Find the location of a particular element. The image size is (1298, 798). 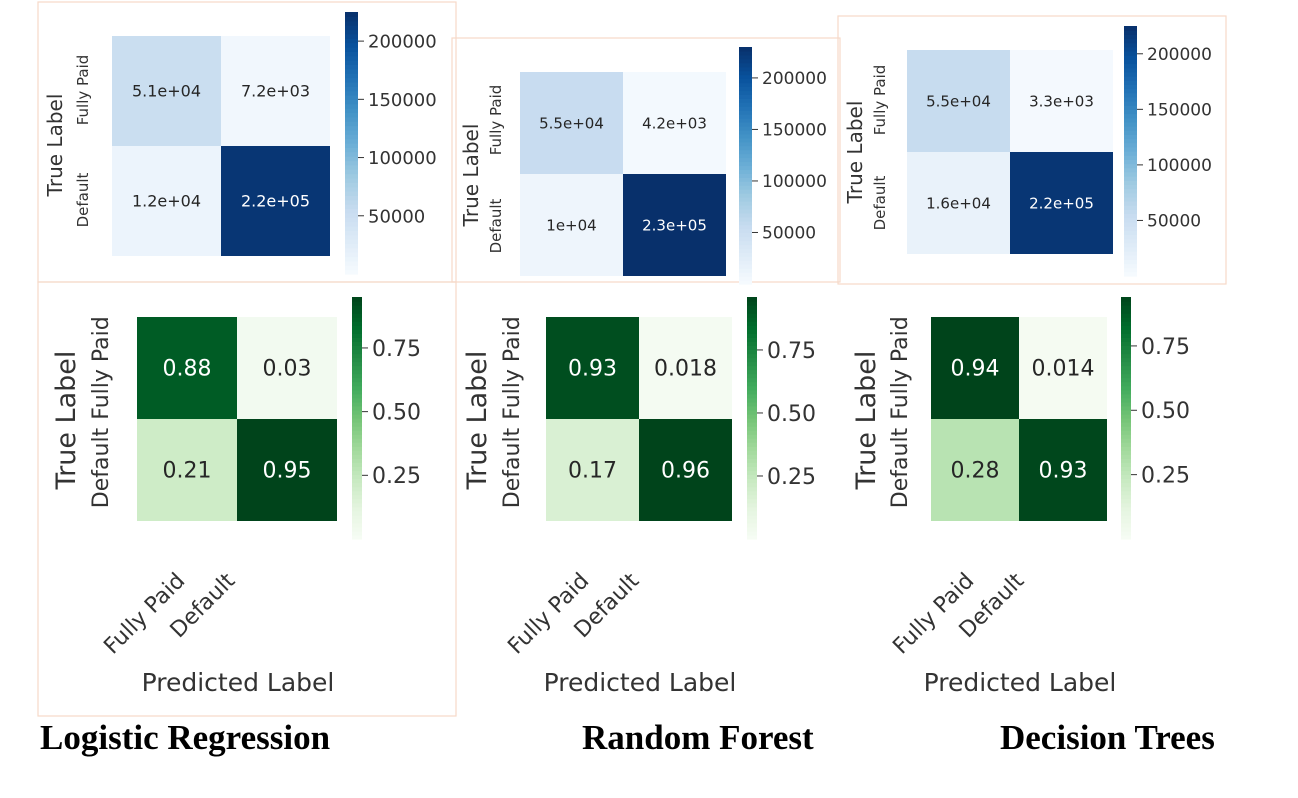

panel-2-annotation-0-0: 5.5e+04 is located at coordinates (571, 123).